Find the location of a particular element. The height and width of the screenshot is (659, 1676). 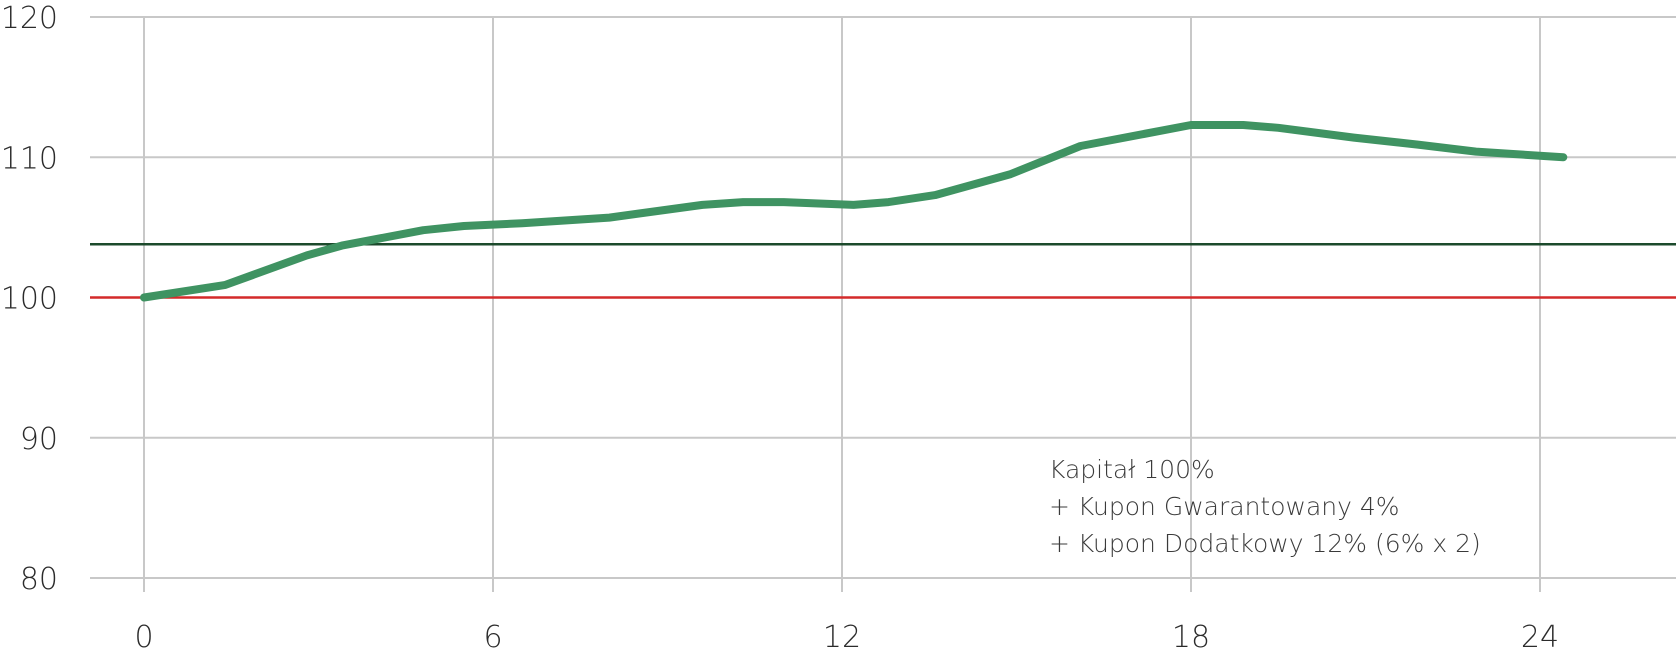

annotation-line-3: + Kupon Dodatkowy 12% (6% x 2) is located at coordinates (1265, 543).